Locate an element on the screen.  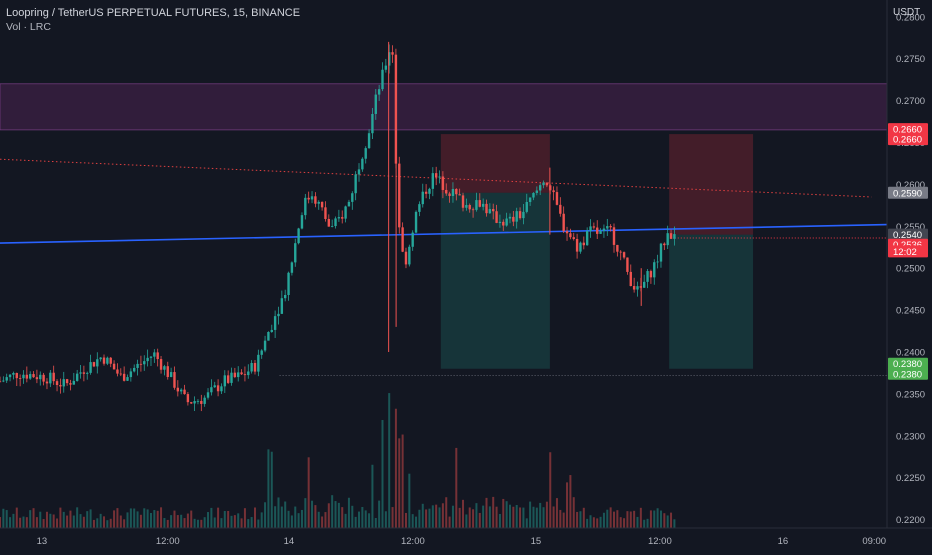
volume-indicator-label: Vol · LRC is located at coordinates (28, 27).